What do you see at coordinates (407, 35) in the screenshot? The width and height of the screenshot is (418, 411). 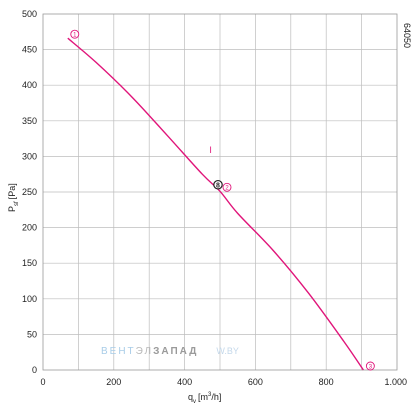 I see `model-code: 64050` at bounding box center [407, 35].